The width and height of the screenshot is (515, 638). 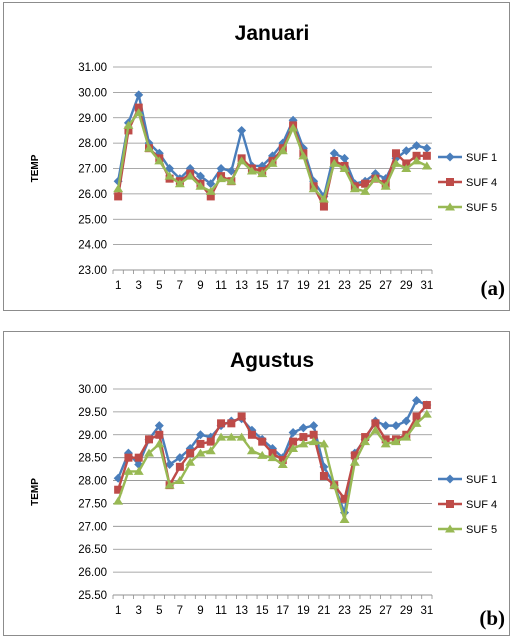 What do you see at coordinates (272, 33) in the screenshot?
I see `chart-title: Januari` at bounding box center [272, 33].